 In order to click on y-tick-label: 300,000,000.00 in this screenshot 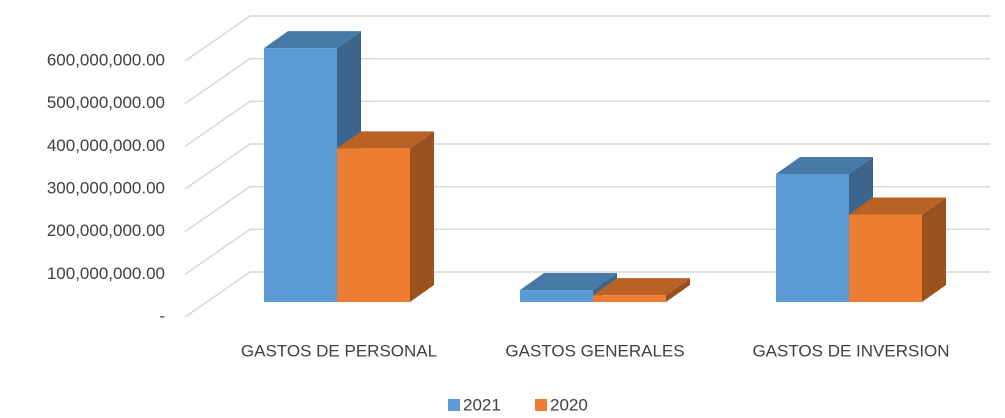, I will do `click(106, 187)`.